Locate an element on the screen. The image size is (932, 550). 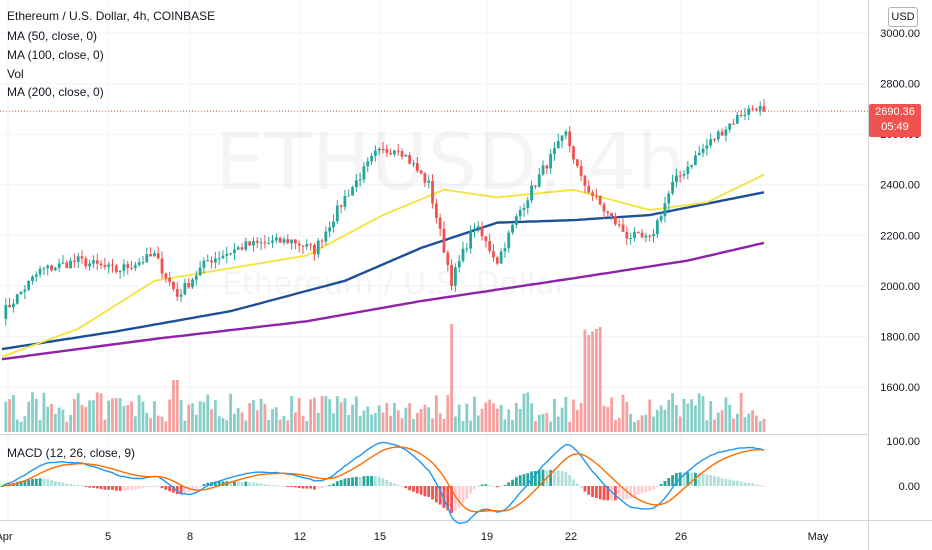
vol-legend: Vol is located at coordinates (15, 74).